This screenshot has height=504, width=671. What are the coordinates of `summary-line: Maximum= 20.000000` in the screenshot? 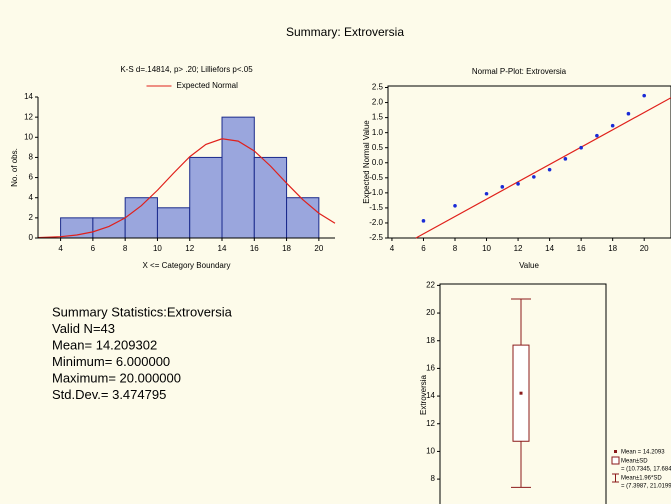 It's located at (116, 377).